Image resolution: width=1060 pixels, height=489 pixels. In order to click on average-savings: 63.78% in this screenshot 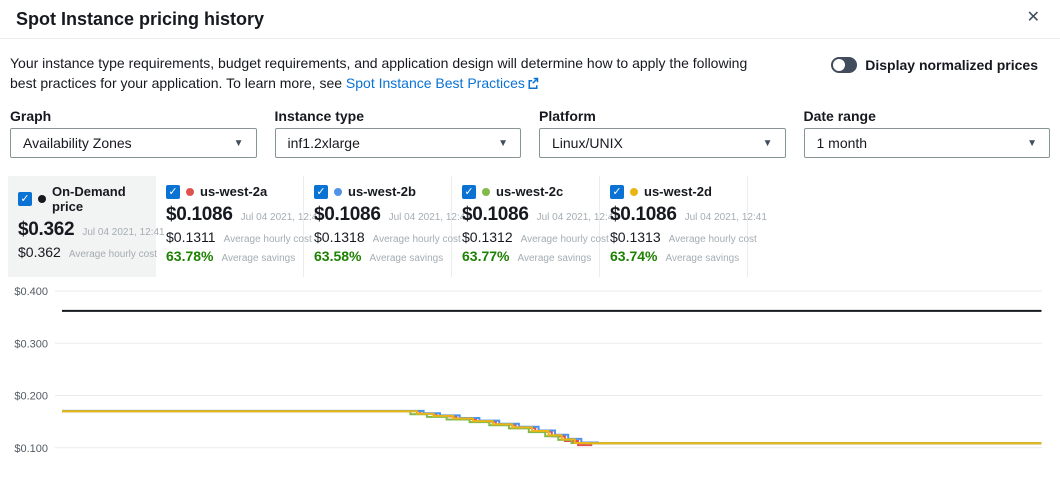, I will do `click(190, 256)`.